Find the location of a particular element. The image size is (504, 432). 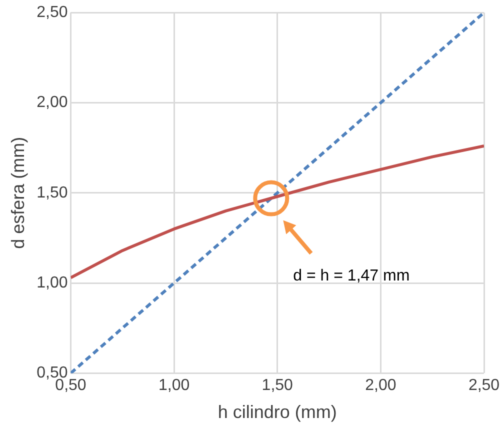

x-tick-label: 0,50 is located at coordinates (70, 385).